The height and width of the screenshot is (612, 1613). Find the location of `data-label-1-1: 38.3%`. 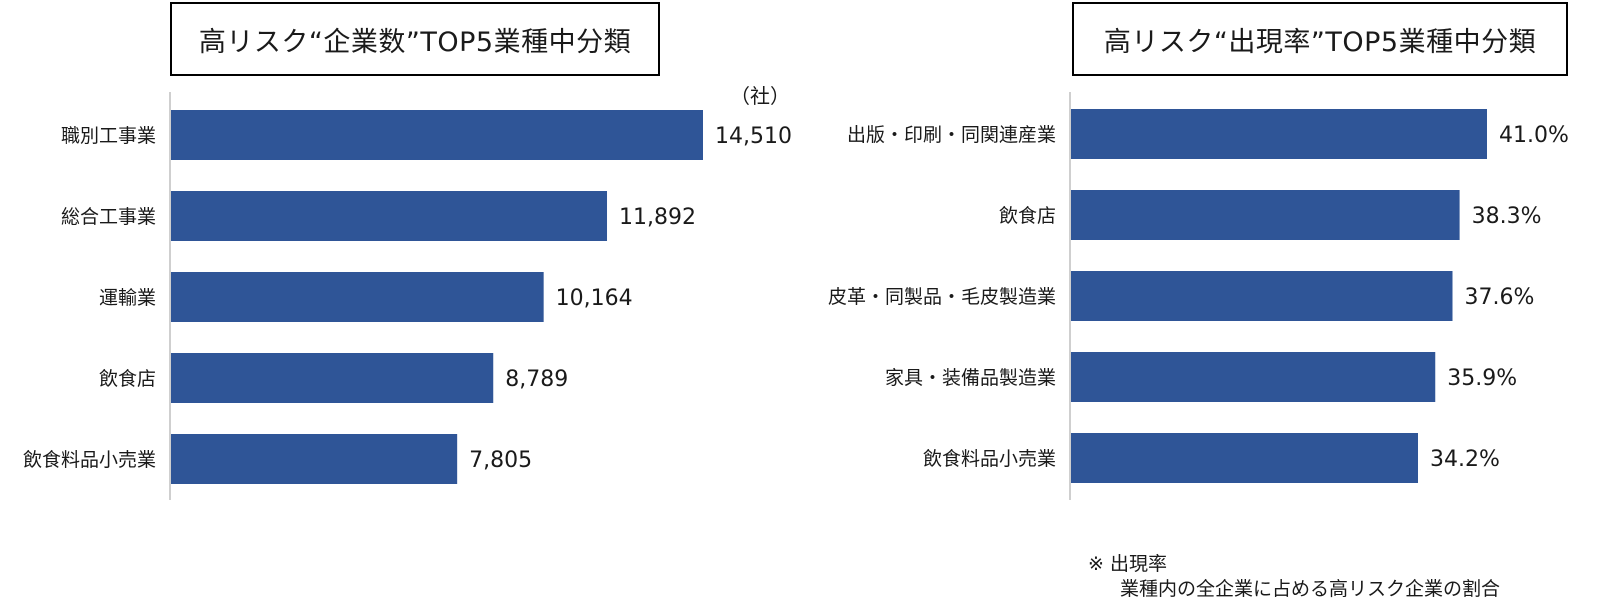

data-label-1-1: 38.3% is located at coordinates (1507, 216).